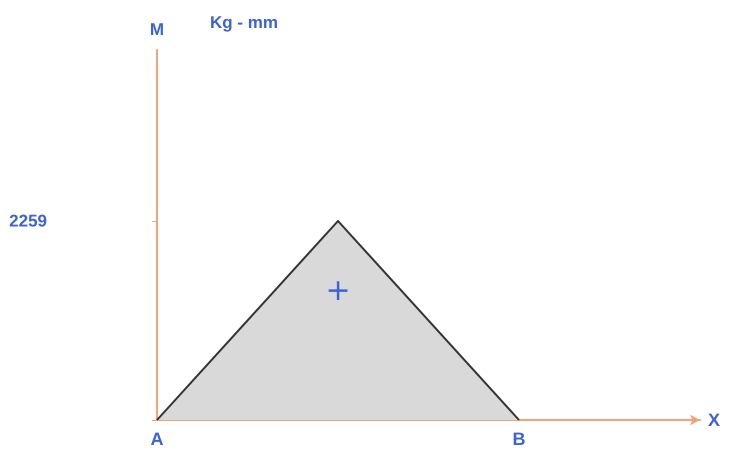  What do you see at coordinates (714, 420) in the screenshot?
I see `x-axis-title: X` at bounding box center [714, 420].